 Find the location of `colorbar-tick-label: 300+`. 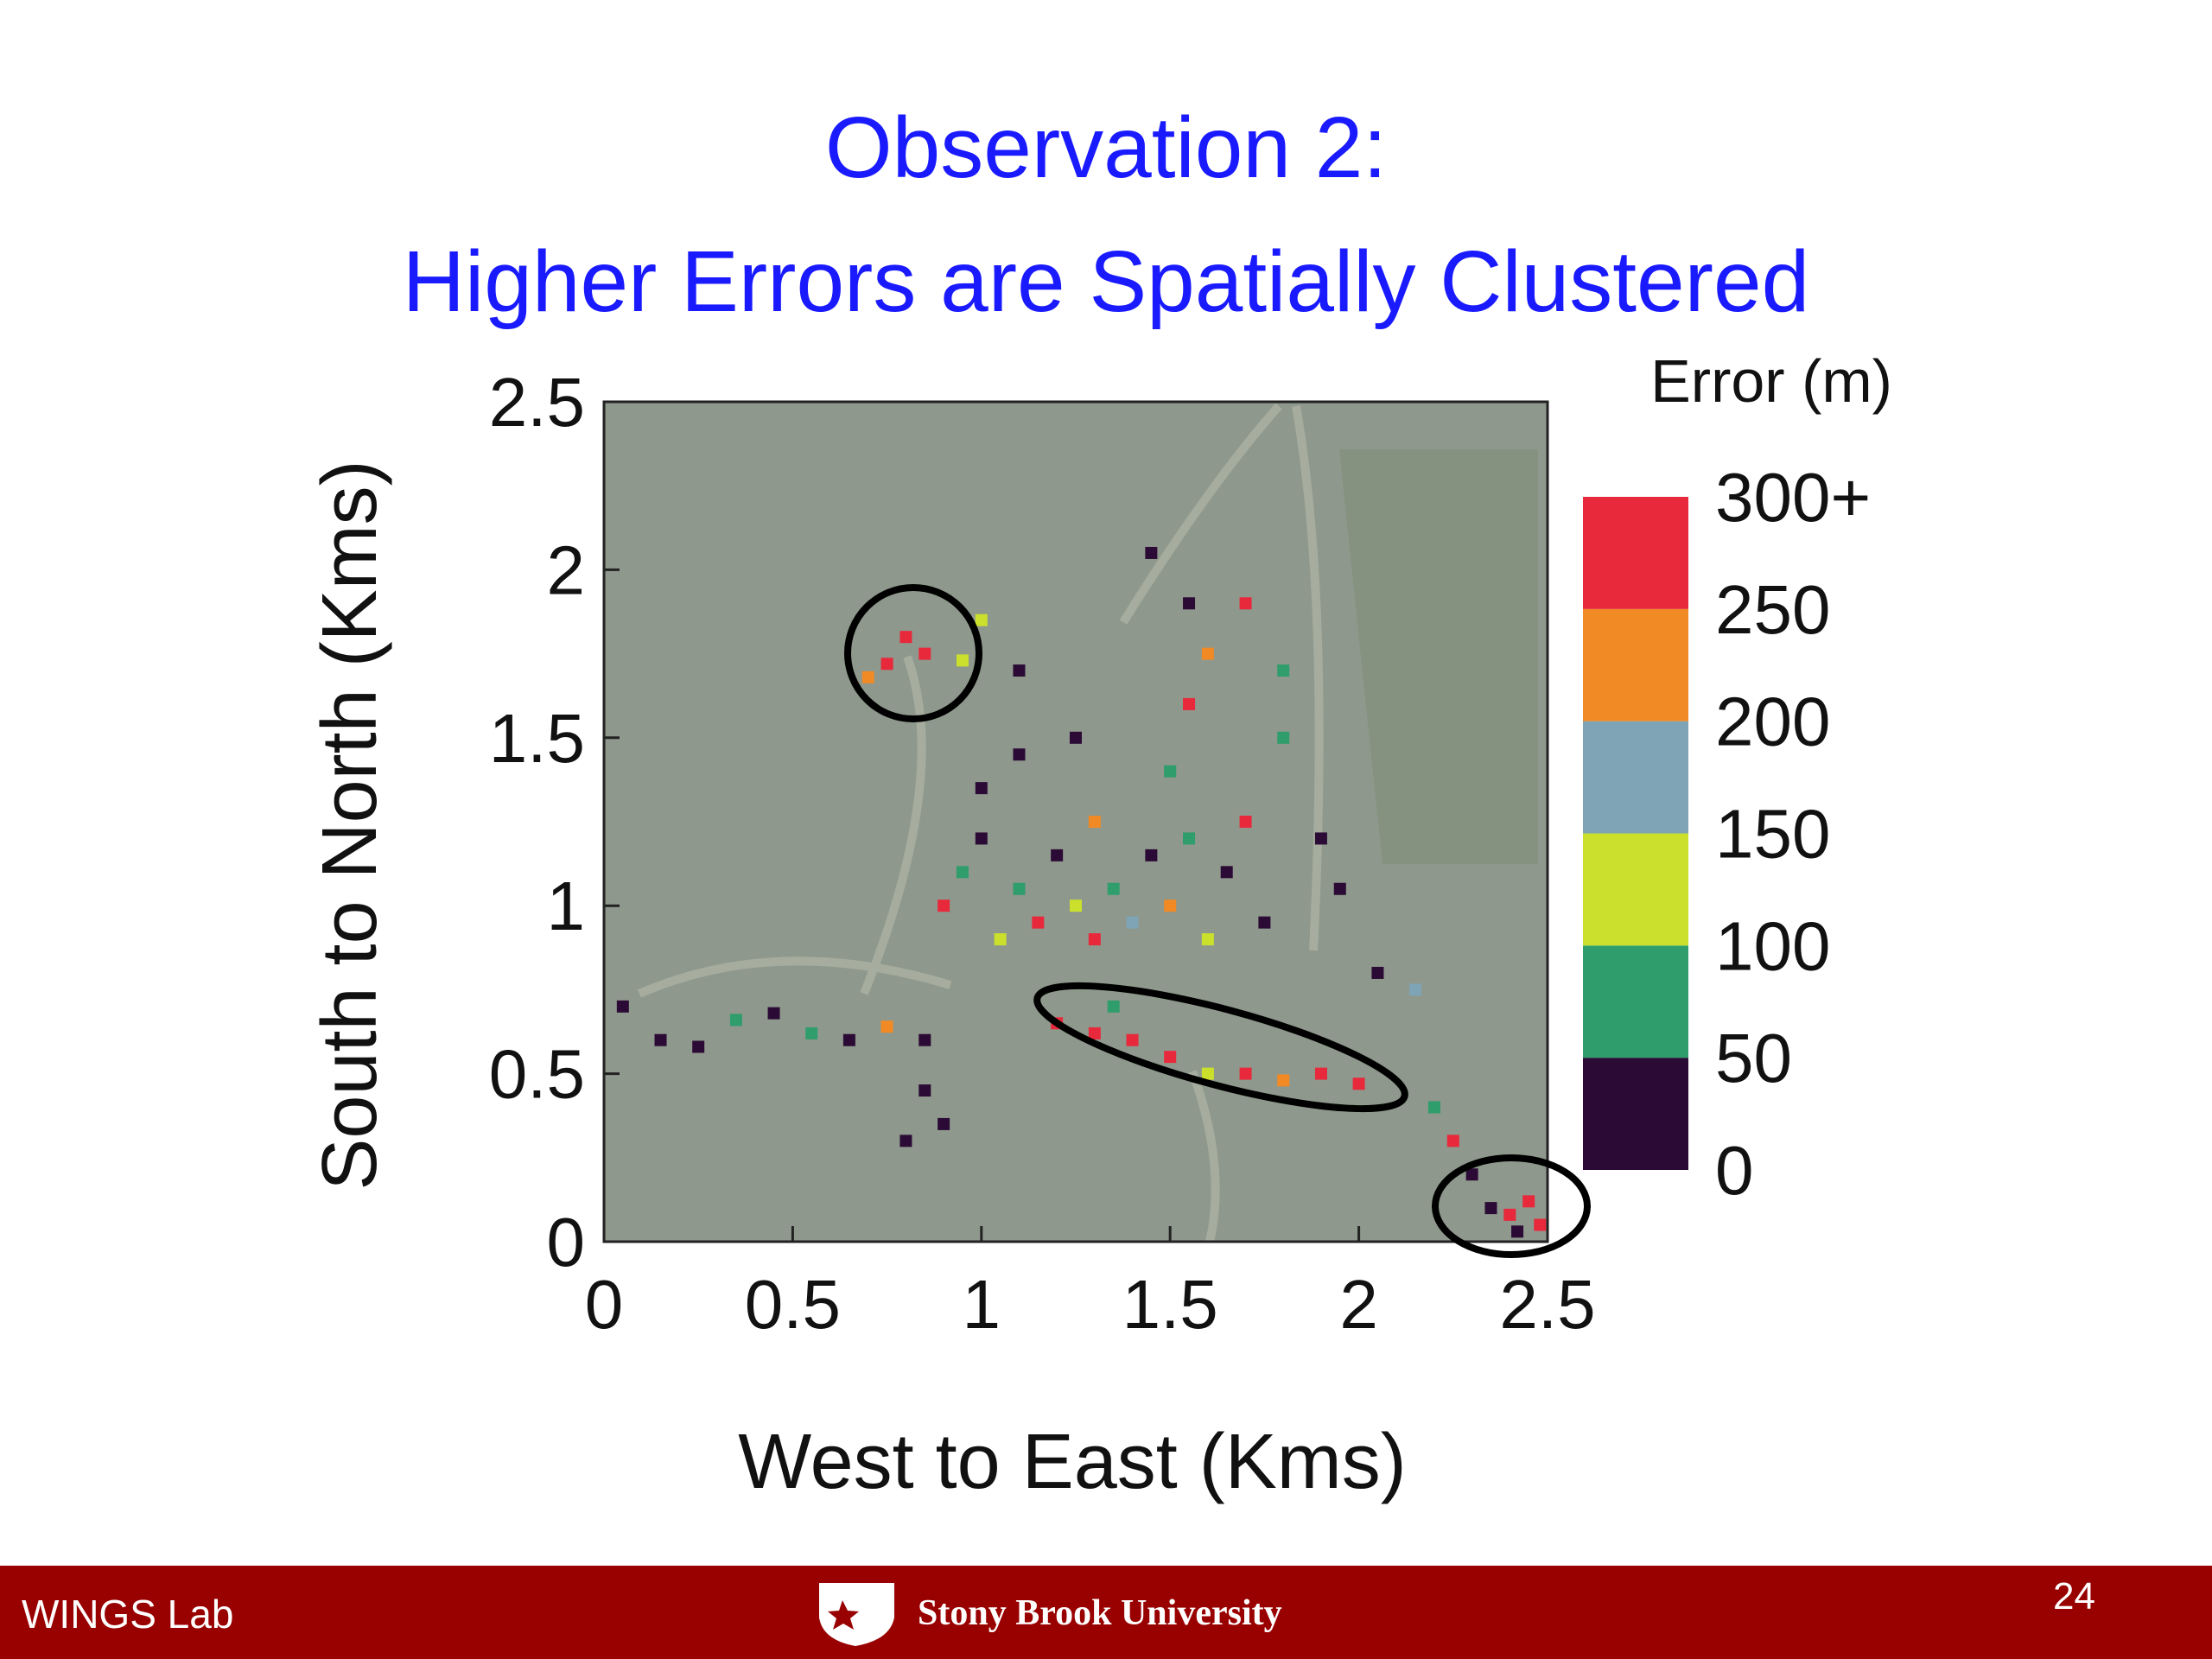

colorbar-tick-label: 300+ is located at coordinates (1793, 497).